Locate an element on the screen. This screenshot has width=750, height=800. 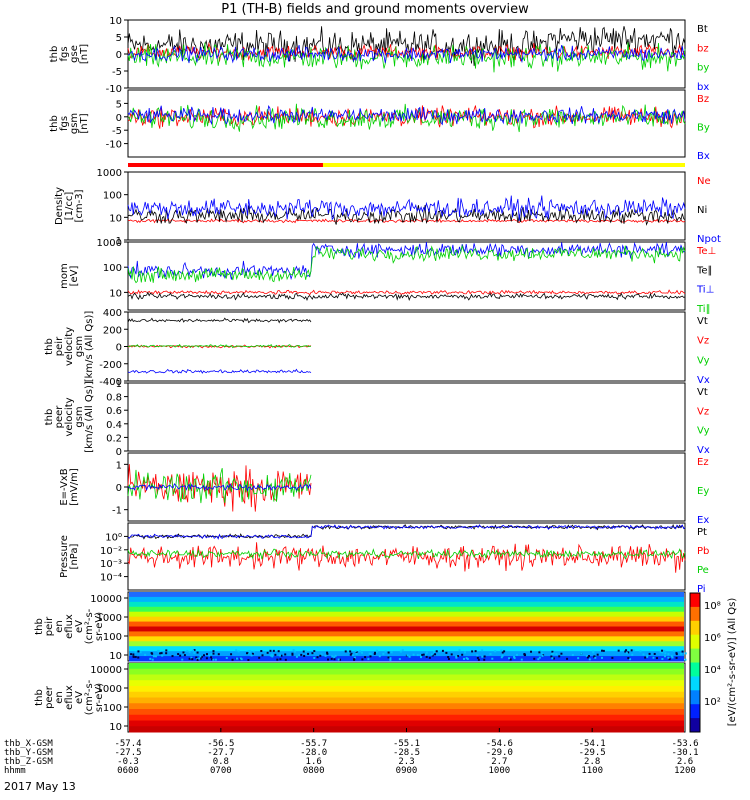
colorbar-tick-0: 10⁸ is located at coordinates (712, 606).